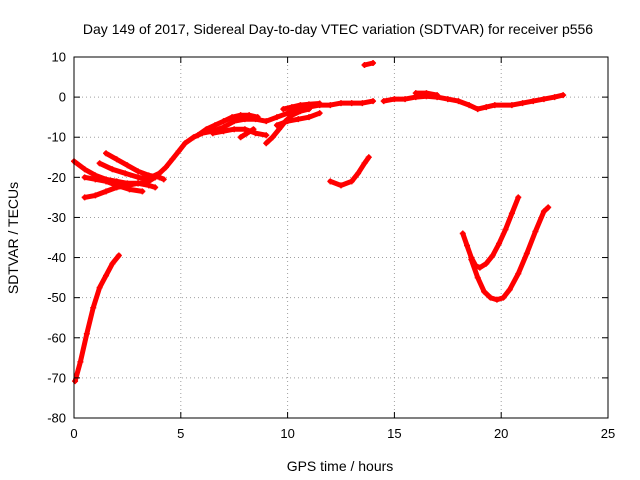 Image resolution: width=640 pixels, height=480 pixels. Describe the element at coordinates (56, 177) in the screenshot. I see `y-tick-label: -20` at that location.